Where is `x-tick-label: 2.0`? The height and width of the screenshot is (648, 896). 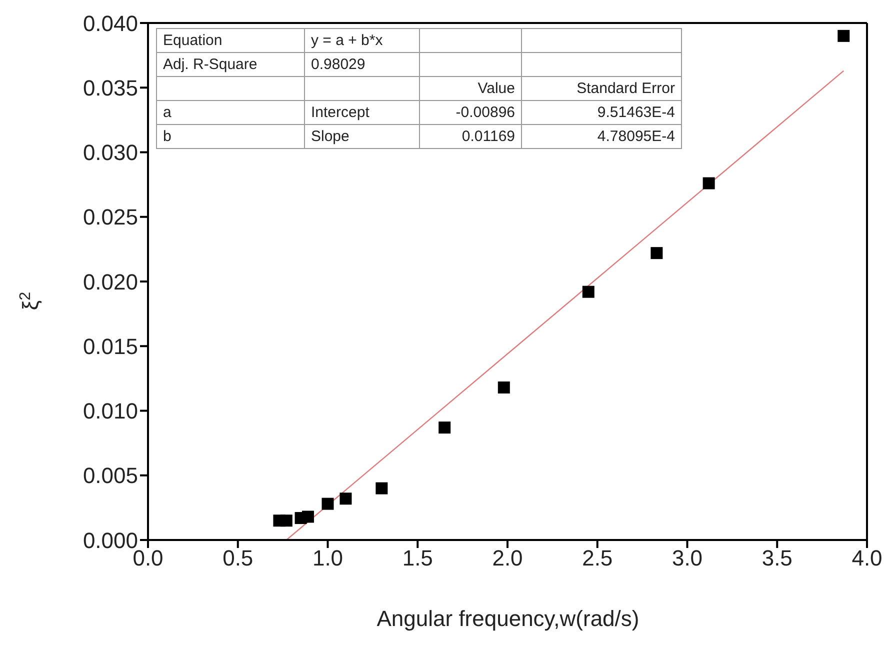
x-tick-label: 2.0 is located at coordinates (507, 558).